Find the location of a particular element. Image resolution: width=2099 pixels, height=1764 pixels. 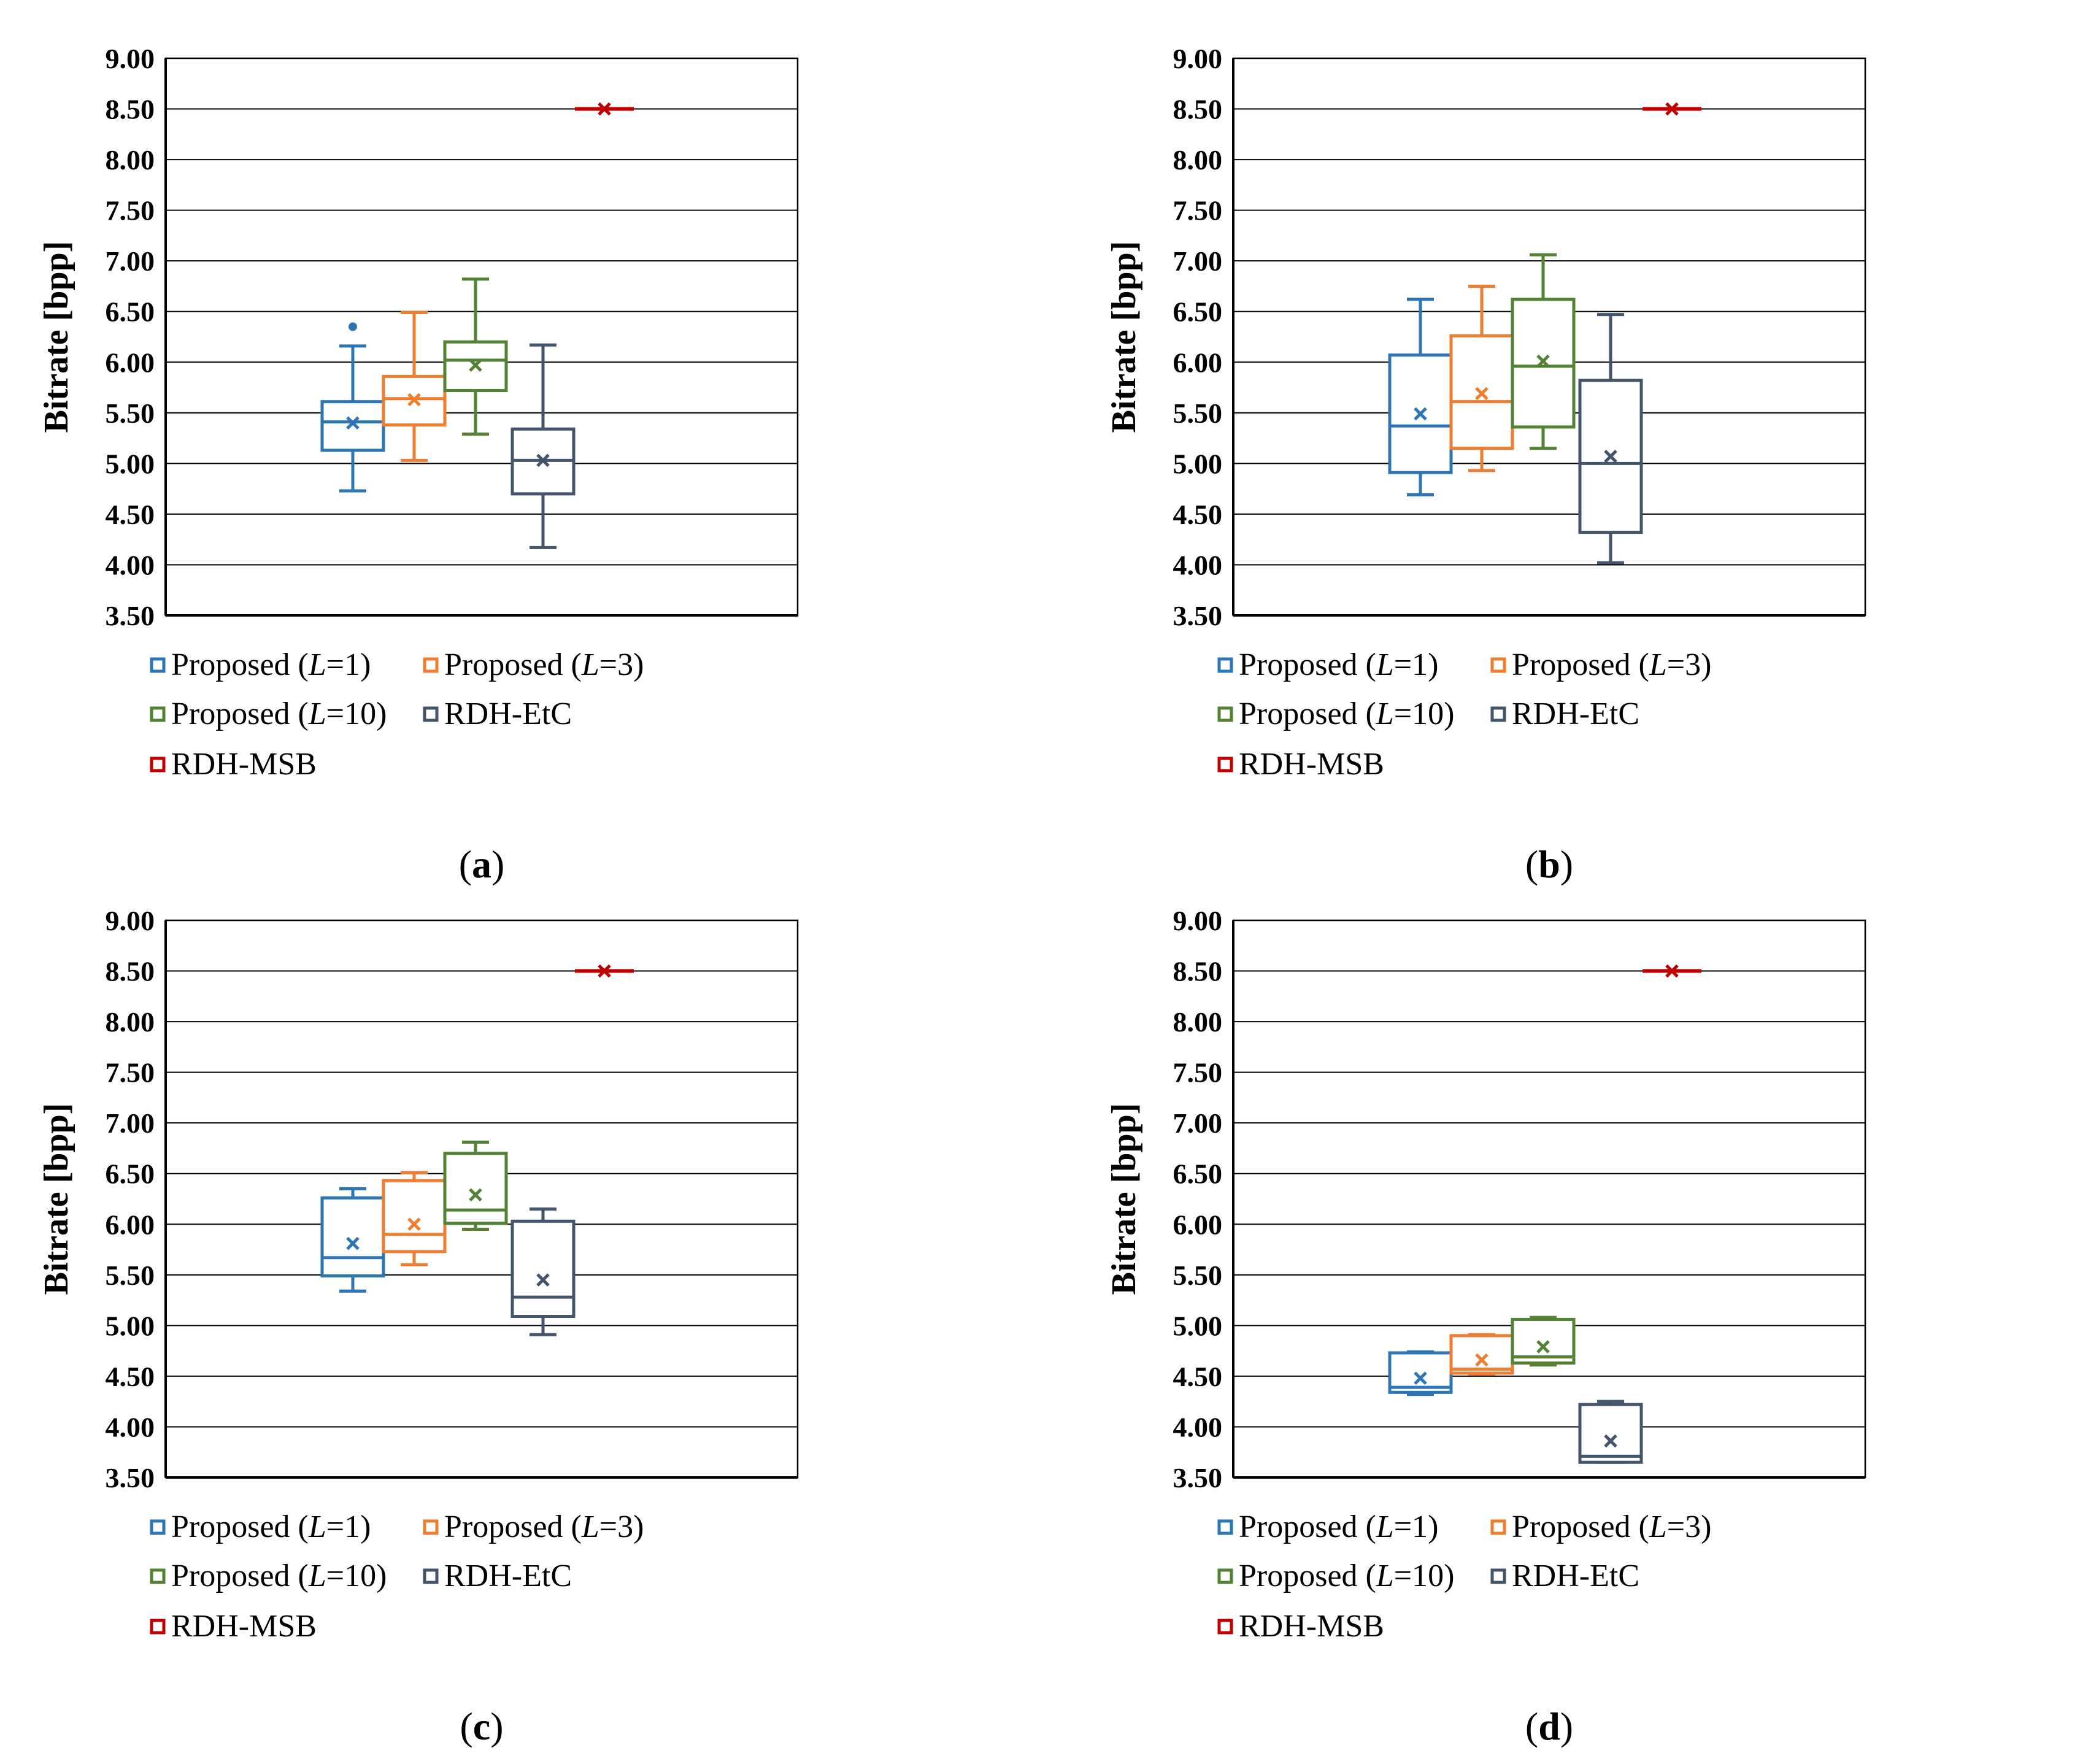

y-tick-label: 8.50 is located at coordinates (130, 109).